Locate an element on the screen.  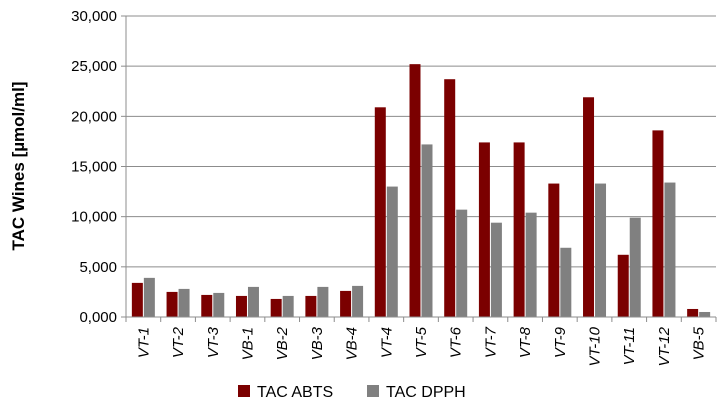
x-tick-label: VT-11 is located at coordinates (629, 346).